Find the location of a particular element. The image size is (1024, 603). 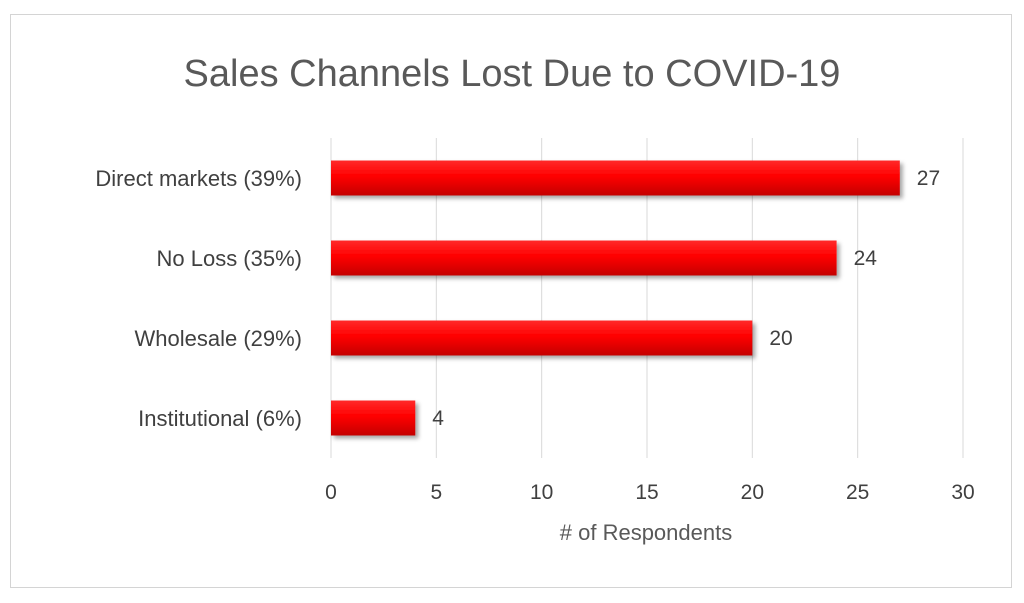

x-tick-label: 30 is located at coordinates (962, 492).